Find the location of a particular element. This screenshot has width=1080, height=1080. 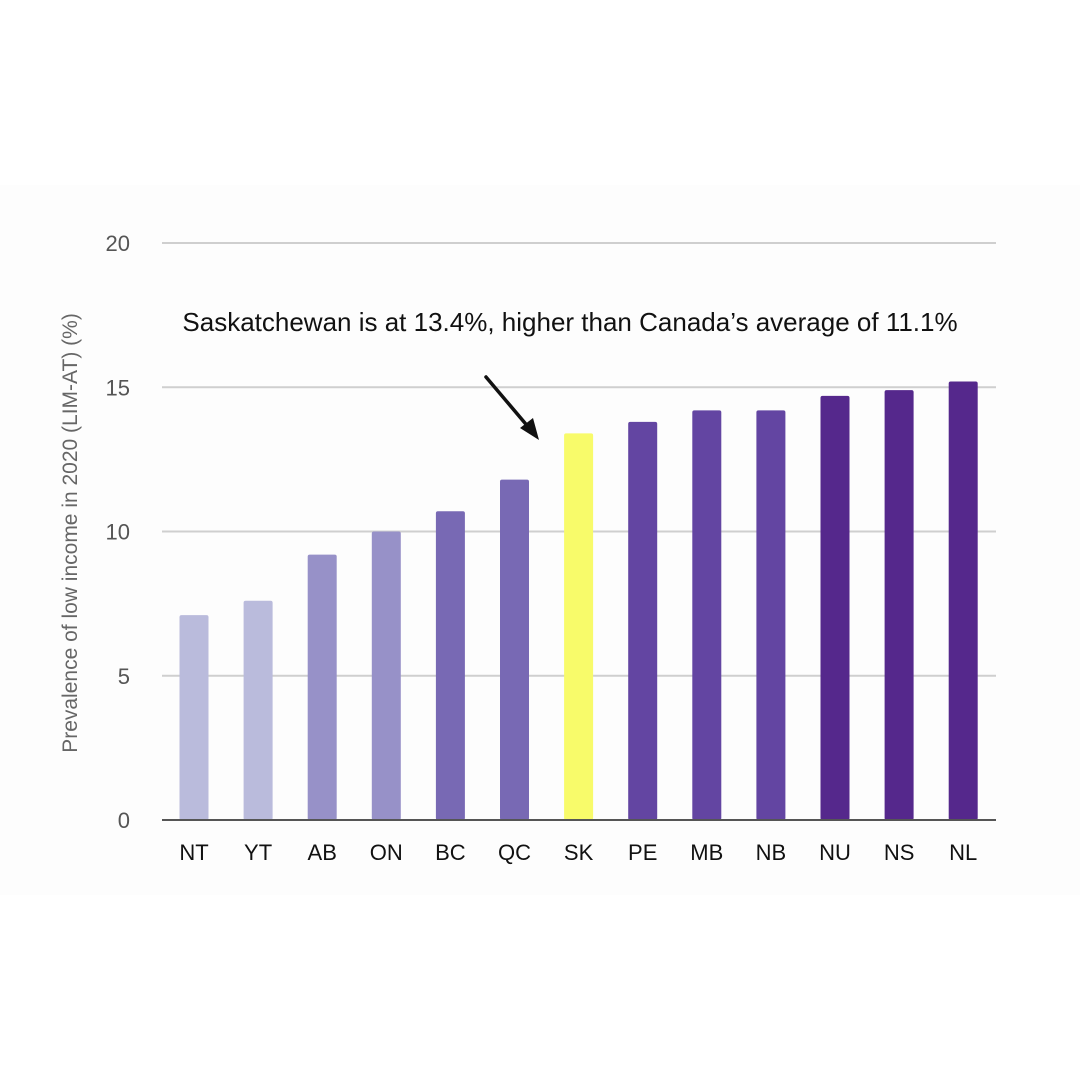

x-tick-label: NB is located at coordinates (771, 852).